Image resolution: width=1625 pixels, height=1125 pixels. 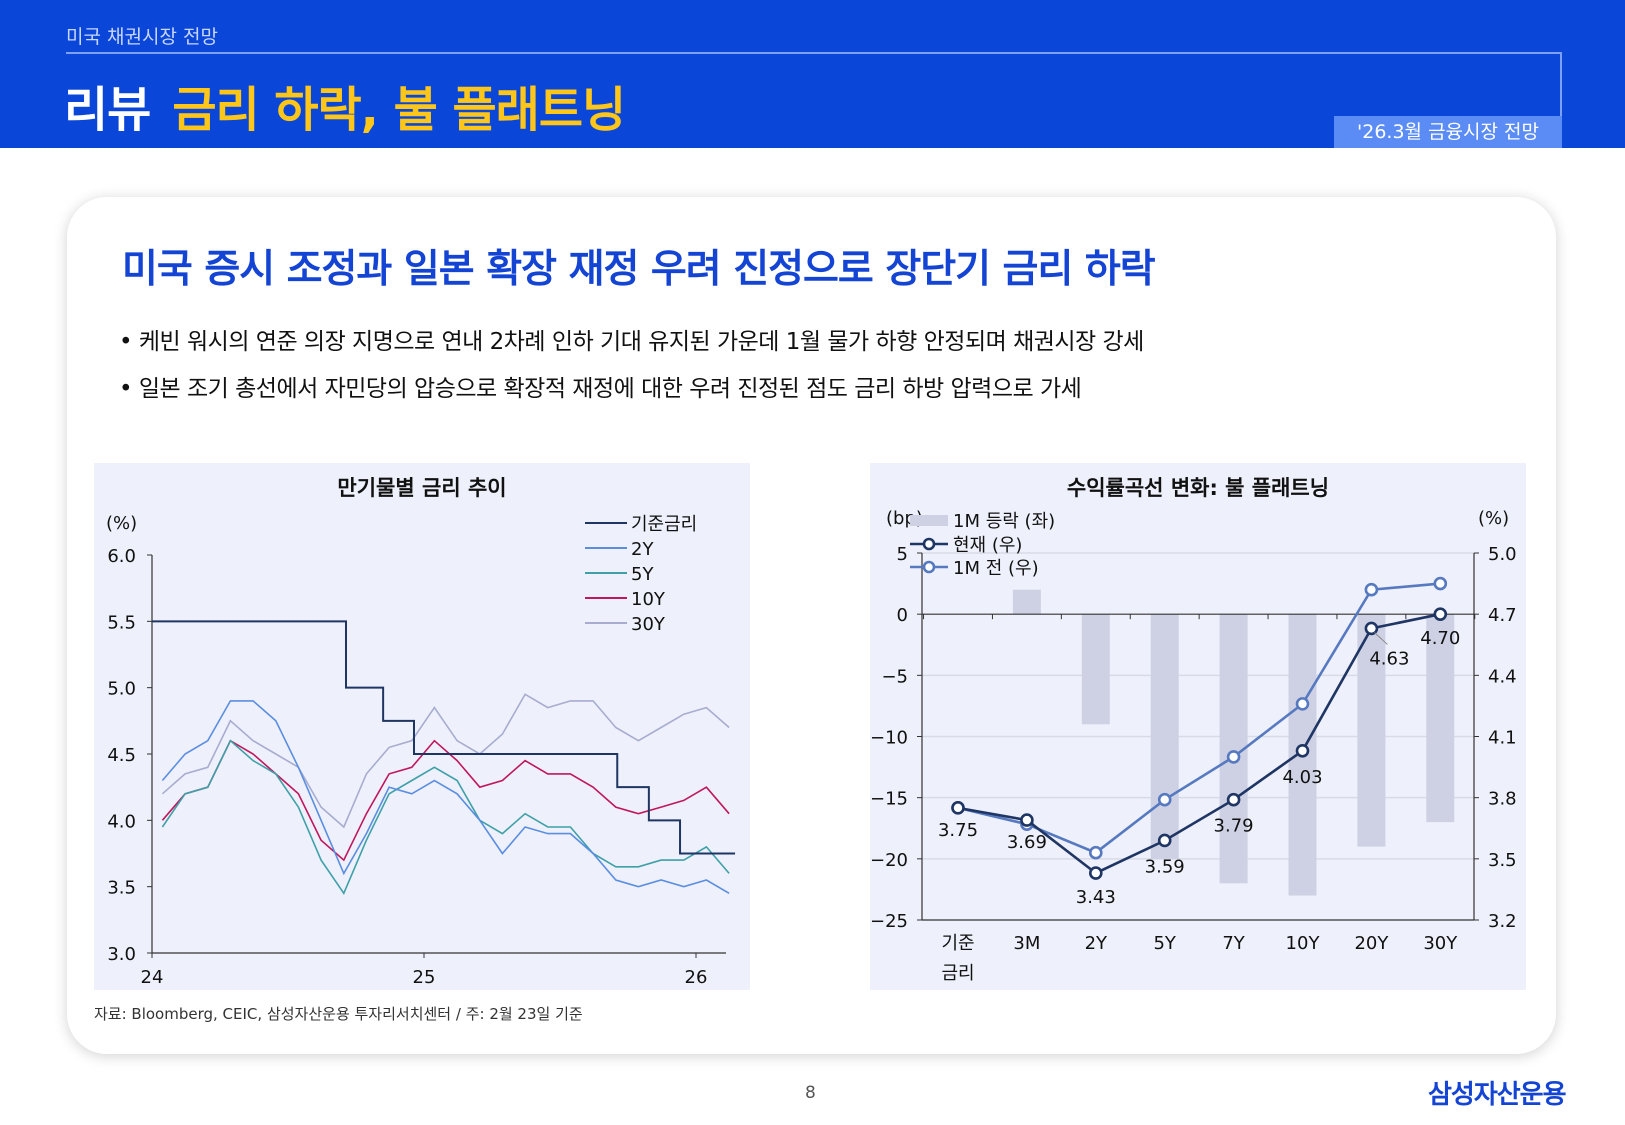 I want to click on category-label: 2Y, so click(x=1096, y=943).